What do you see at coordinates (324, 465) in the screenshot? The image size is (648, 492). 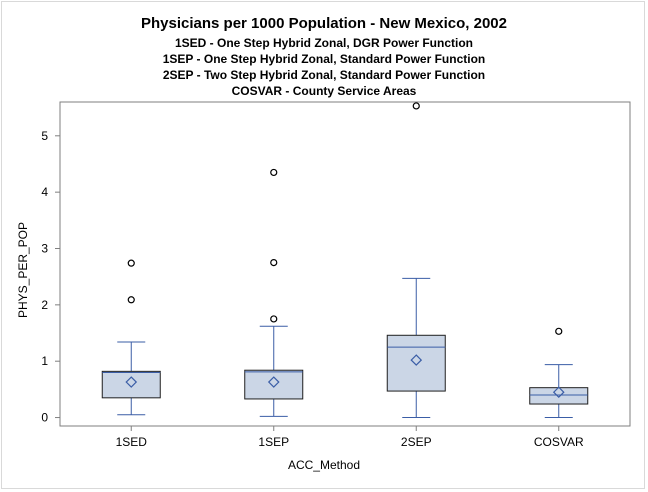 I see `x-axis-label: ACC_Method` at bounding box center [324, 465].